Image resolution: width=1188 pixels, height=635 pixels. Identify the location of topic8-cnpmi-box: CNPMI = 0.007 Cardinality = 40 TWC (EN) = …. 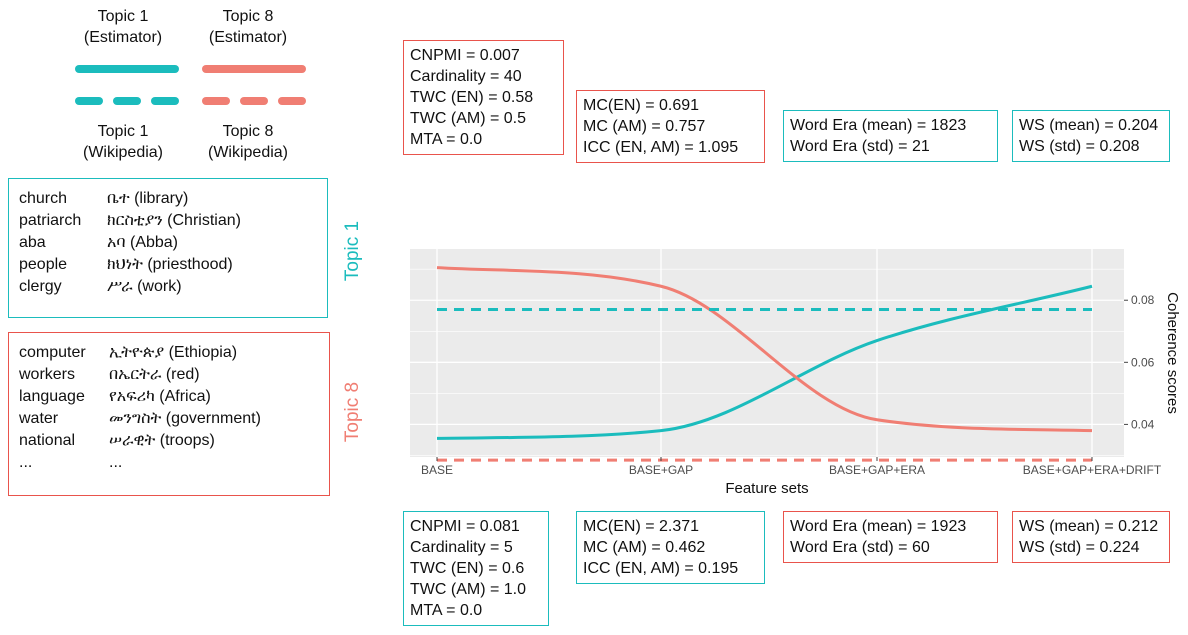
(483, 97).